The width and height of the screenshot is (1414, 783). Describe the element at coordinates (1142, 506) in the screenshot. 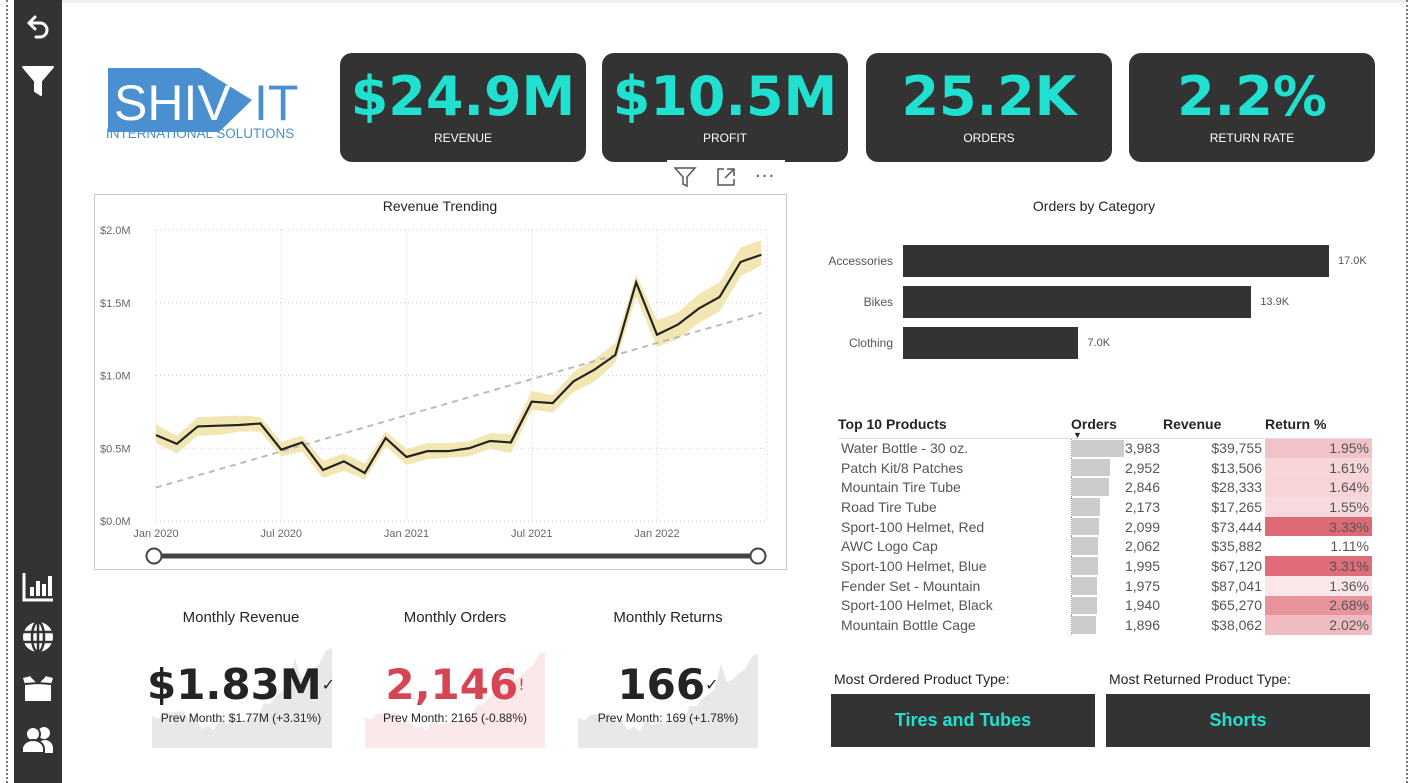

I see `cell-value: 2,173` at that location.